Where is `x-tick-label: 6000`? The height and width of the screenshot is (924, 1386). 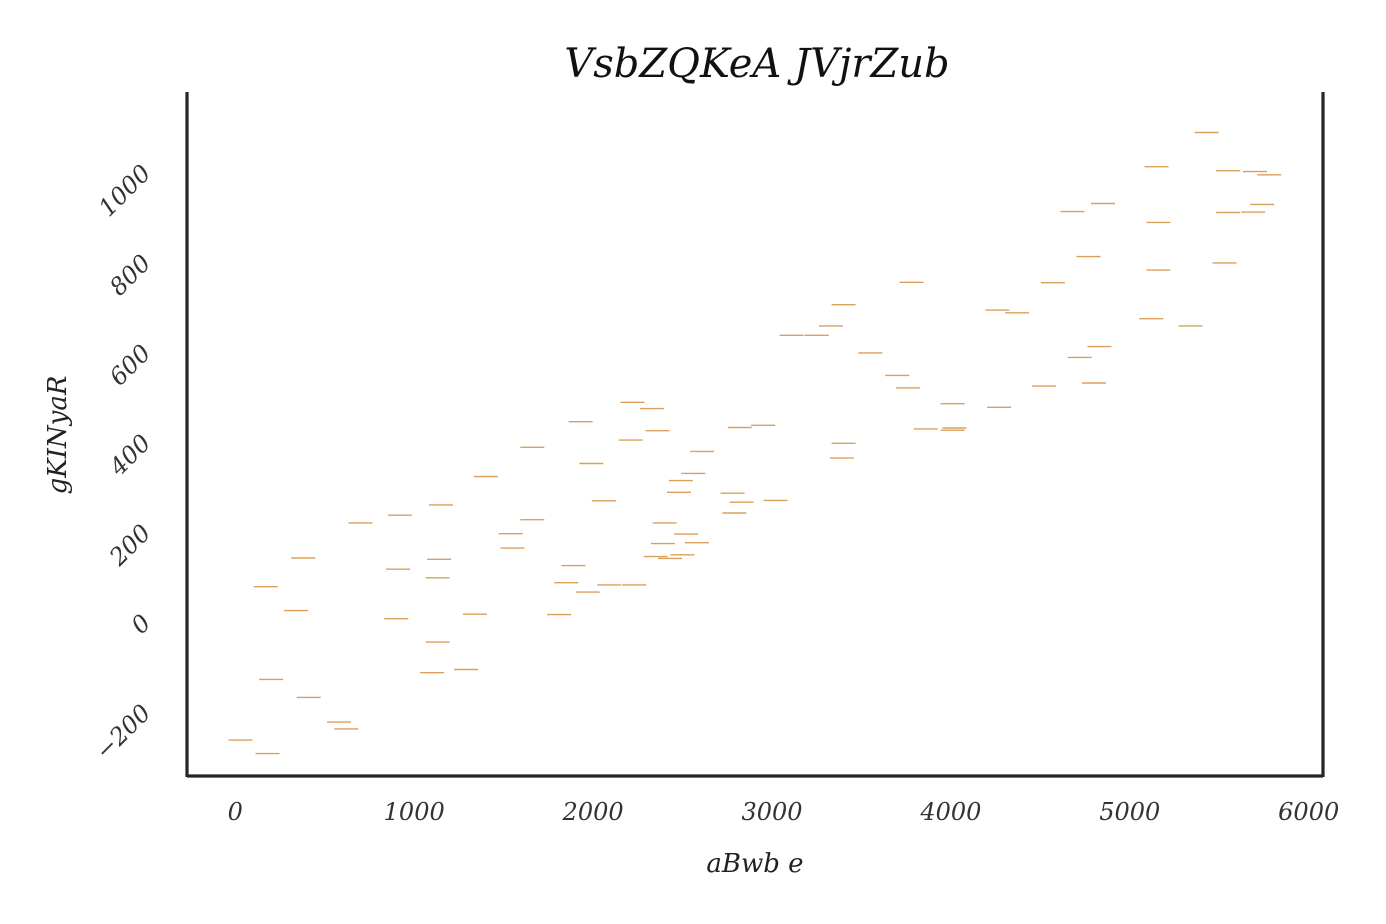 x-tick-label: 6000 is located at coordinates (1308, 812).